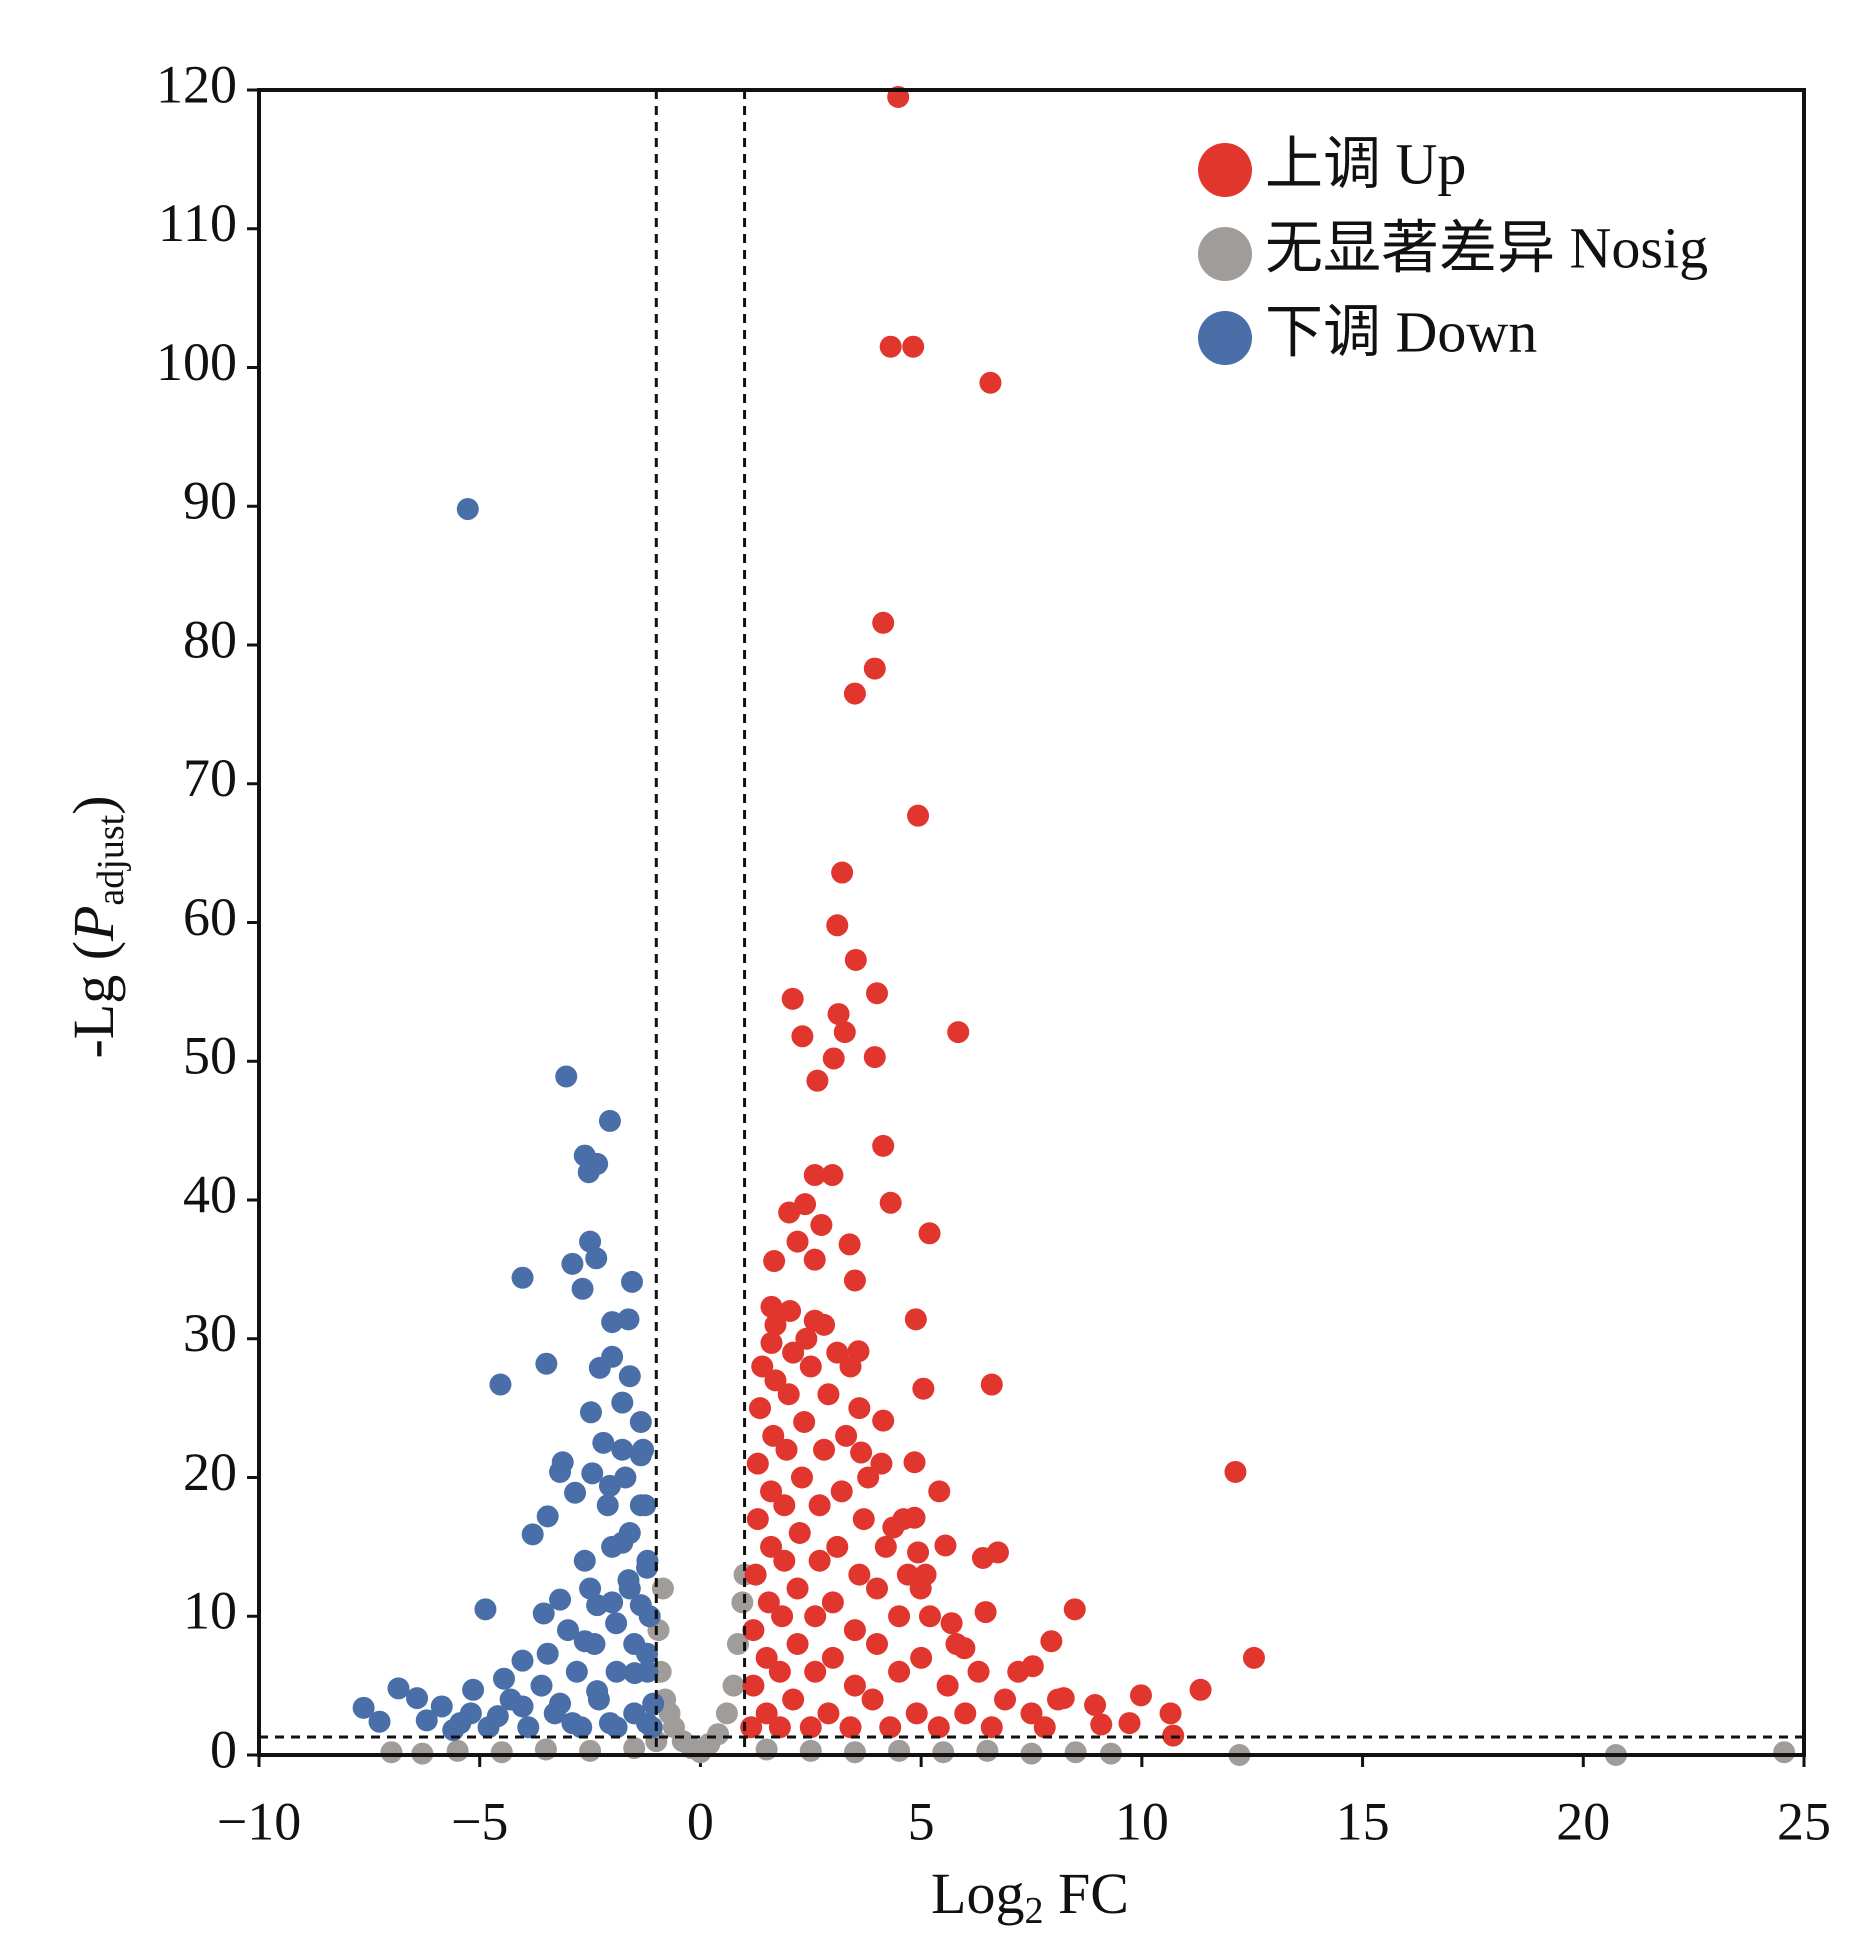 This screenshot has height=1937, width=1866. Describe the element at coordinates (210, 639) in the screenshot. I see `y-tick-label: 80` at that location.